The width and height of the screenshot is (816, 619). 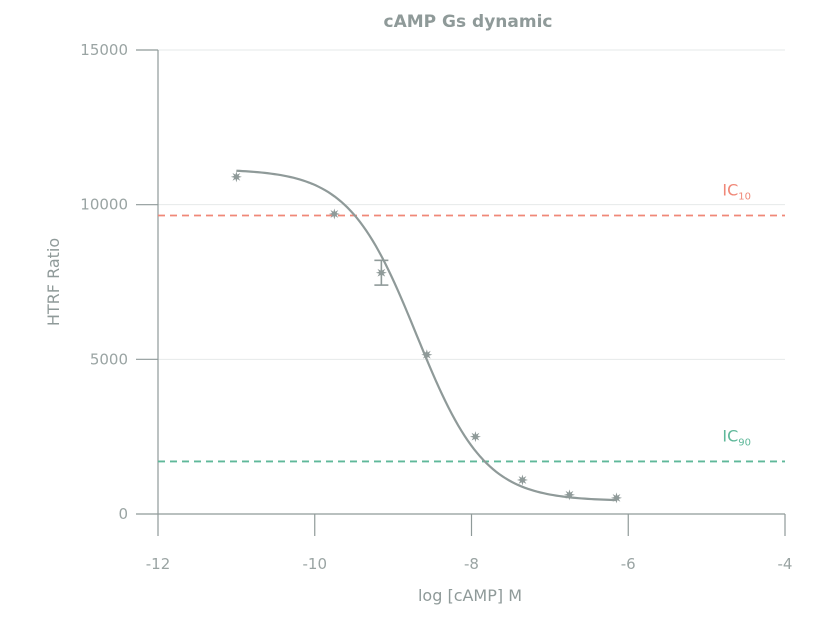 I want to click on y-tick-label: 15000, so click(x=104, y=50).